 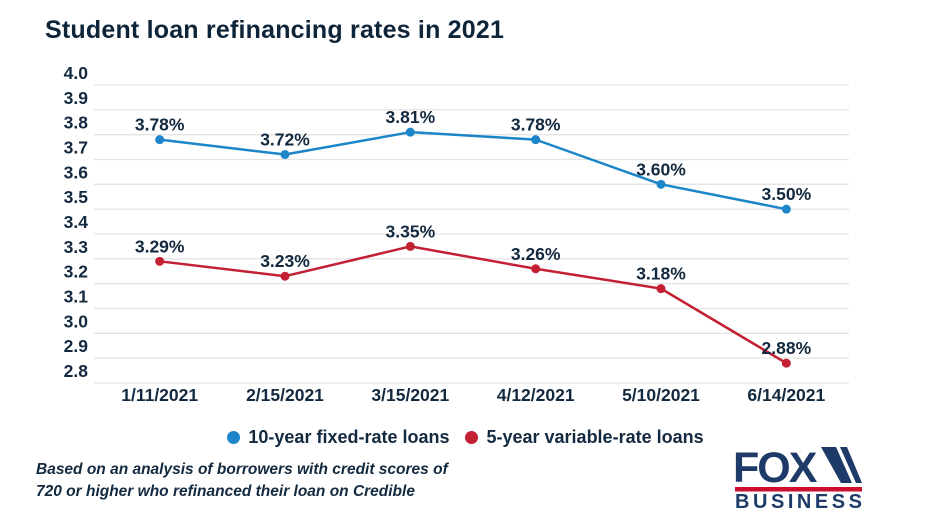 I want to click on x-axis-tick-label: 6/14/2021, so click(x=786, y=395).